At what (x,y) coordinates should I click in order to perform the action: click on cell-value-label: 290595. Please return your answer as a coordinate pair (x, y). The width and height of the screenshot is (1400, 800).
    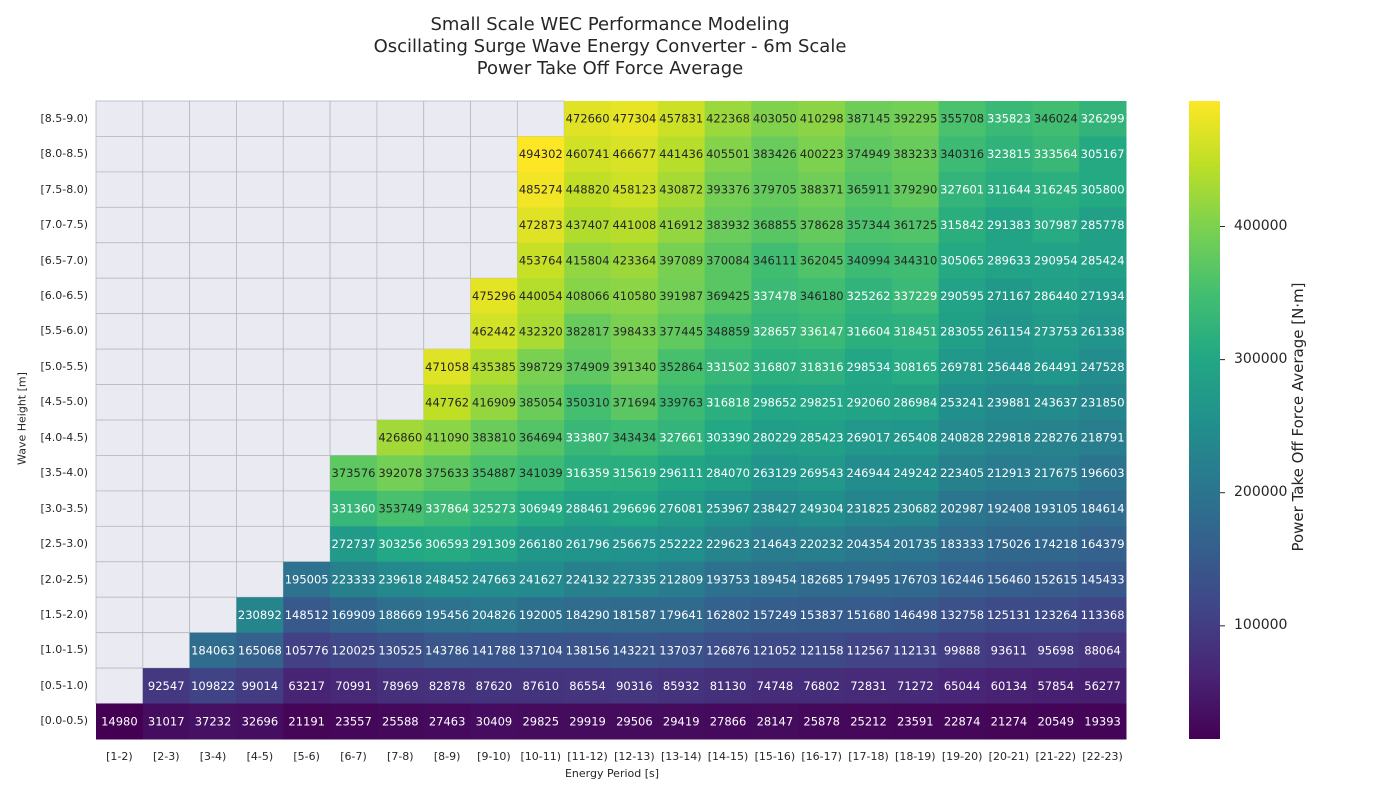
    Looking at the image, I should click on (962, 296).